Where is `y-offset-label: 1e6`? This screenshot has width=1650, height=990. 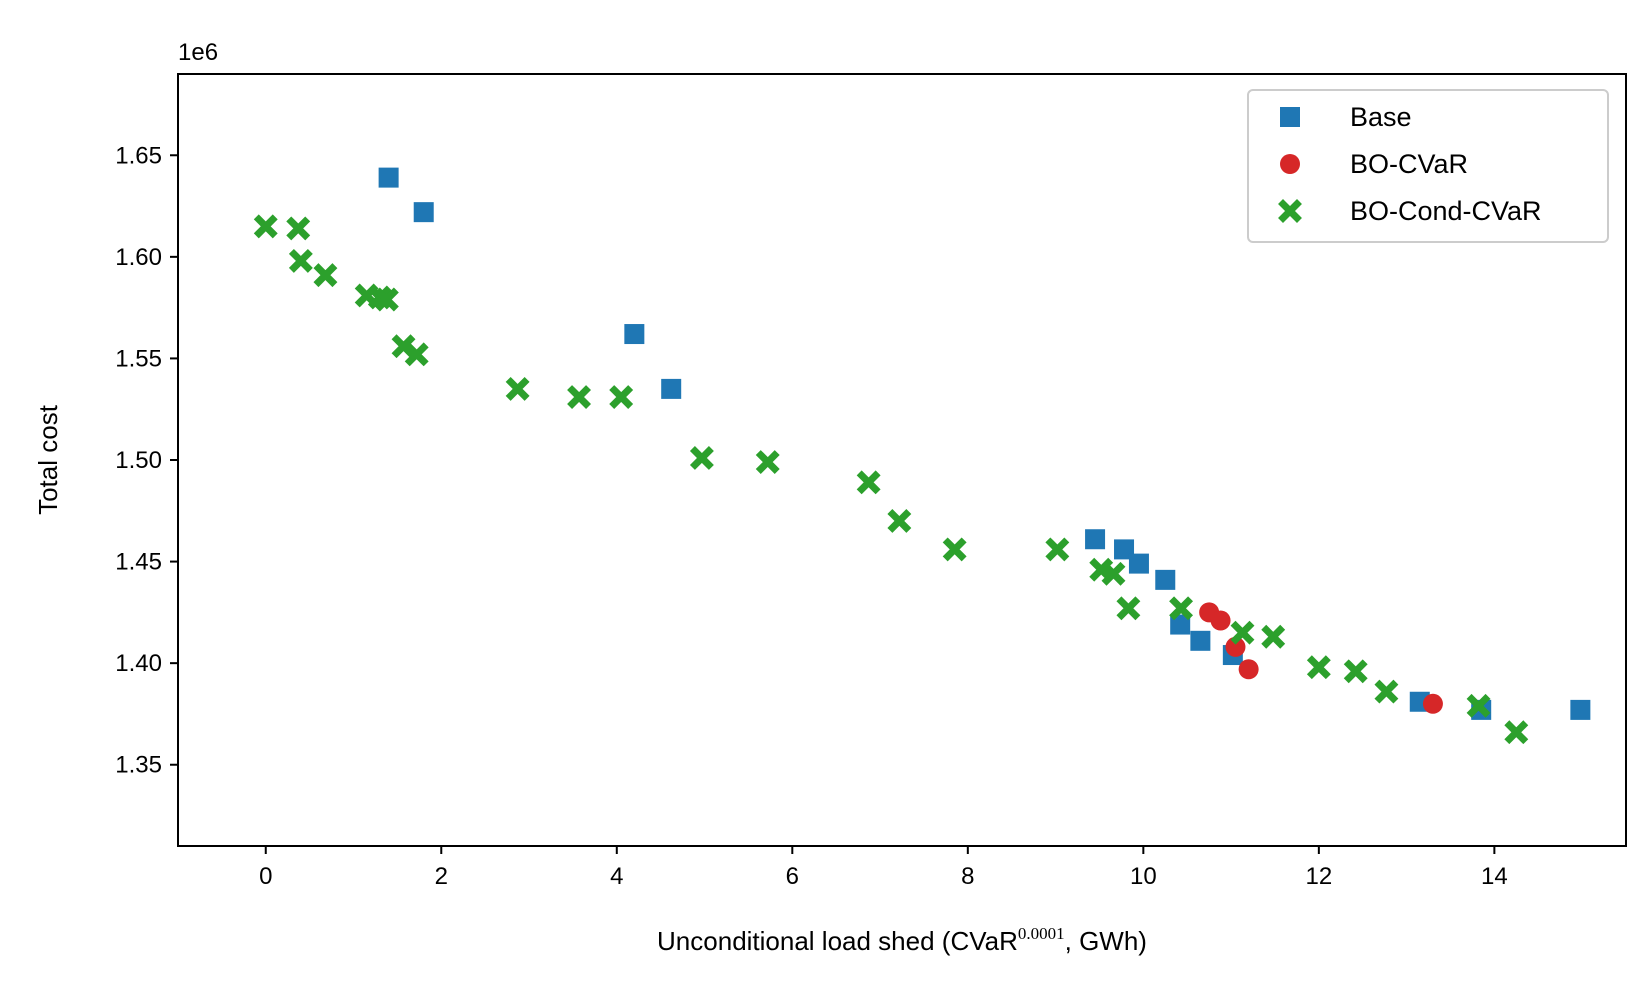 y-offset-label: 1e6 is located at coordinates (198, 52).